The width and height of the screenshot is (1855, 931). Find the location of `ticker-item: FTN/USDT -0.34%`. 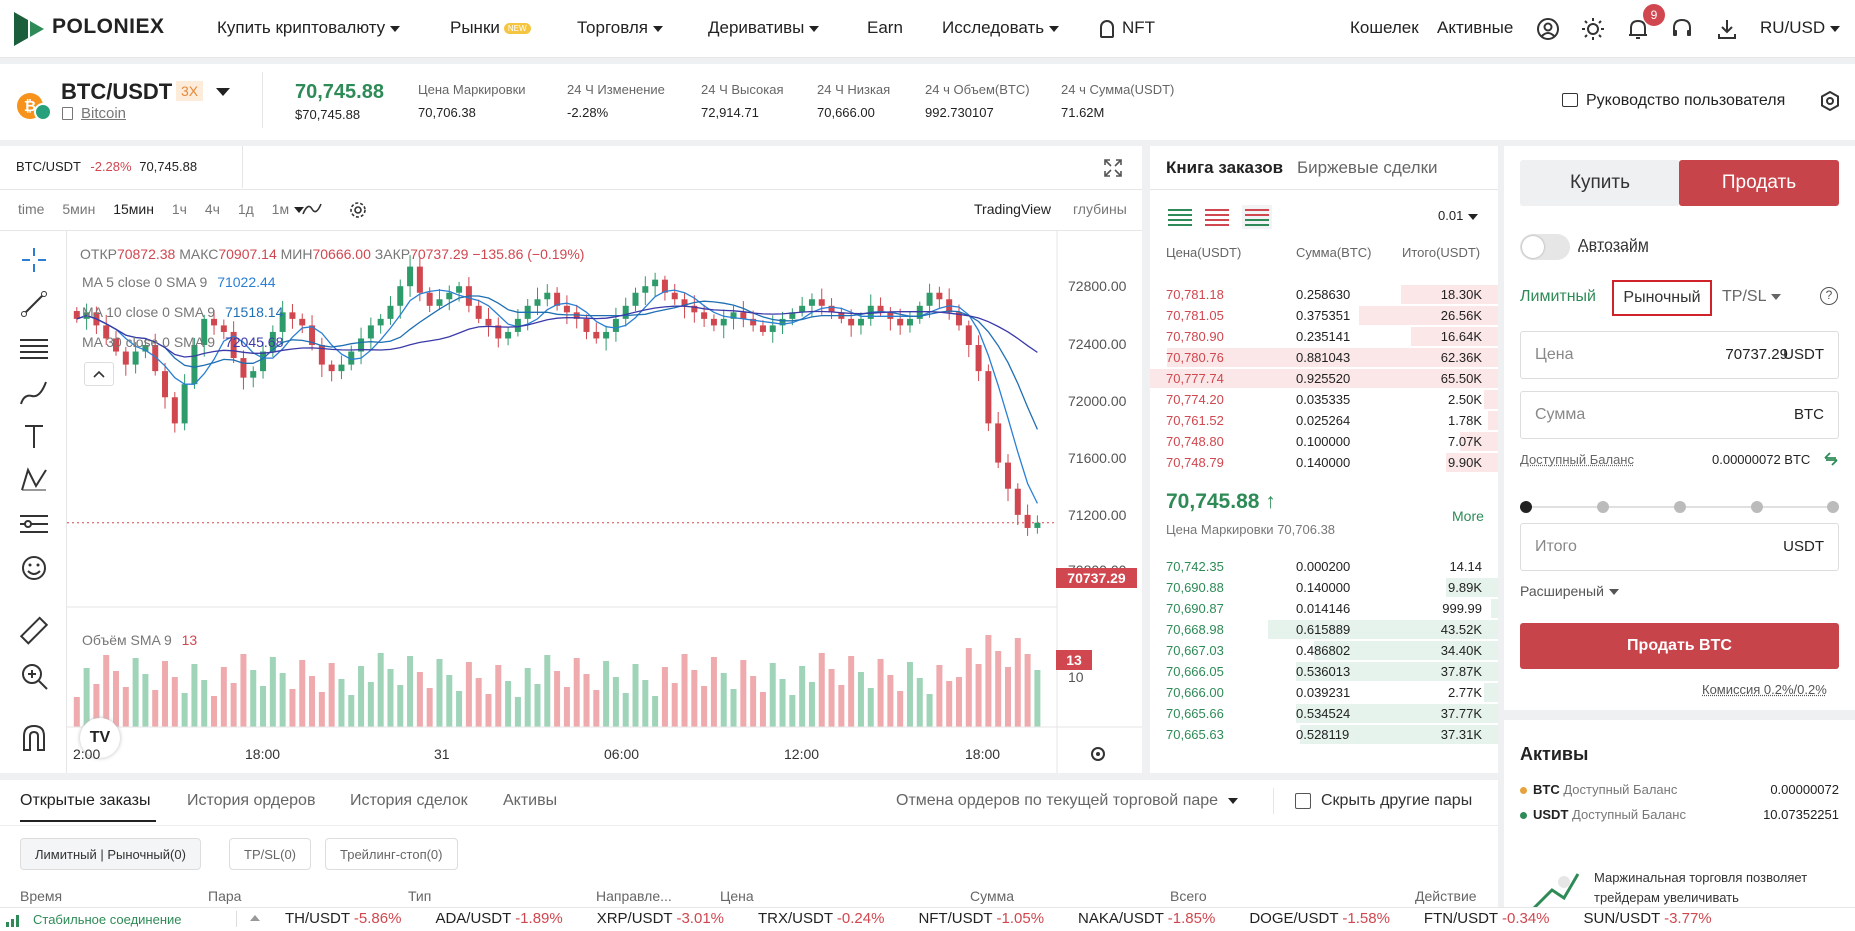

ticker-item: FTN/USDT -0.34% is located at coordinates (1487, 918).